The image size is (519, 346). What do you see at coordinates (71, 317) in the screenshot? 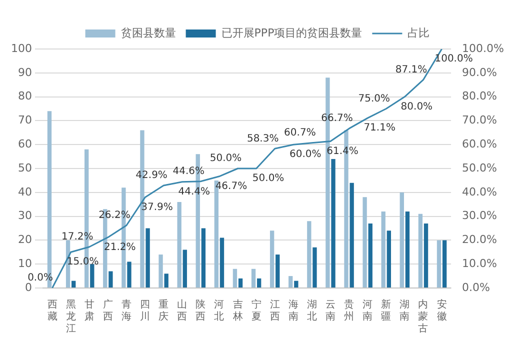
I see `x-tick-label: 黑龙江` at bounding box center [71, 317].